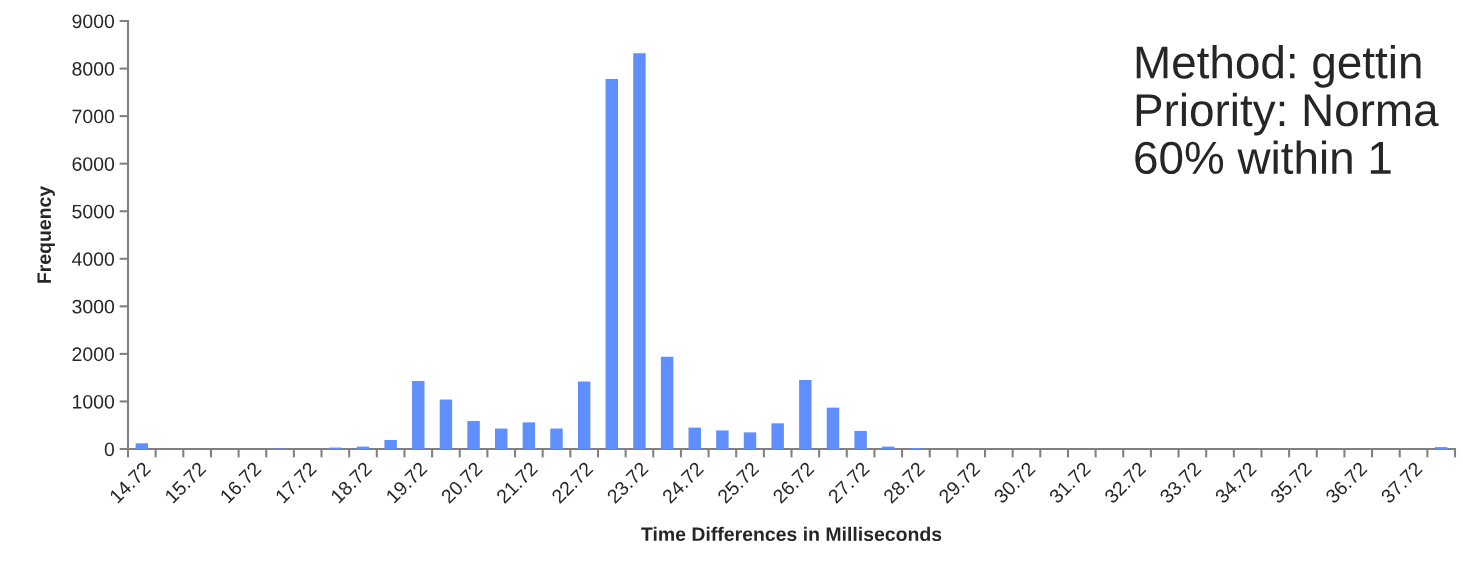  I want to click on y-tick-label: 1000, so click(94, 401).